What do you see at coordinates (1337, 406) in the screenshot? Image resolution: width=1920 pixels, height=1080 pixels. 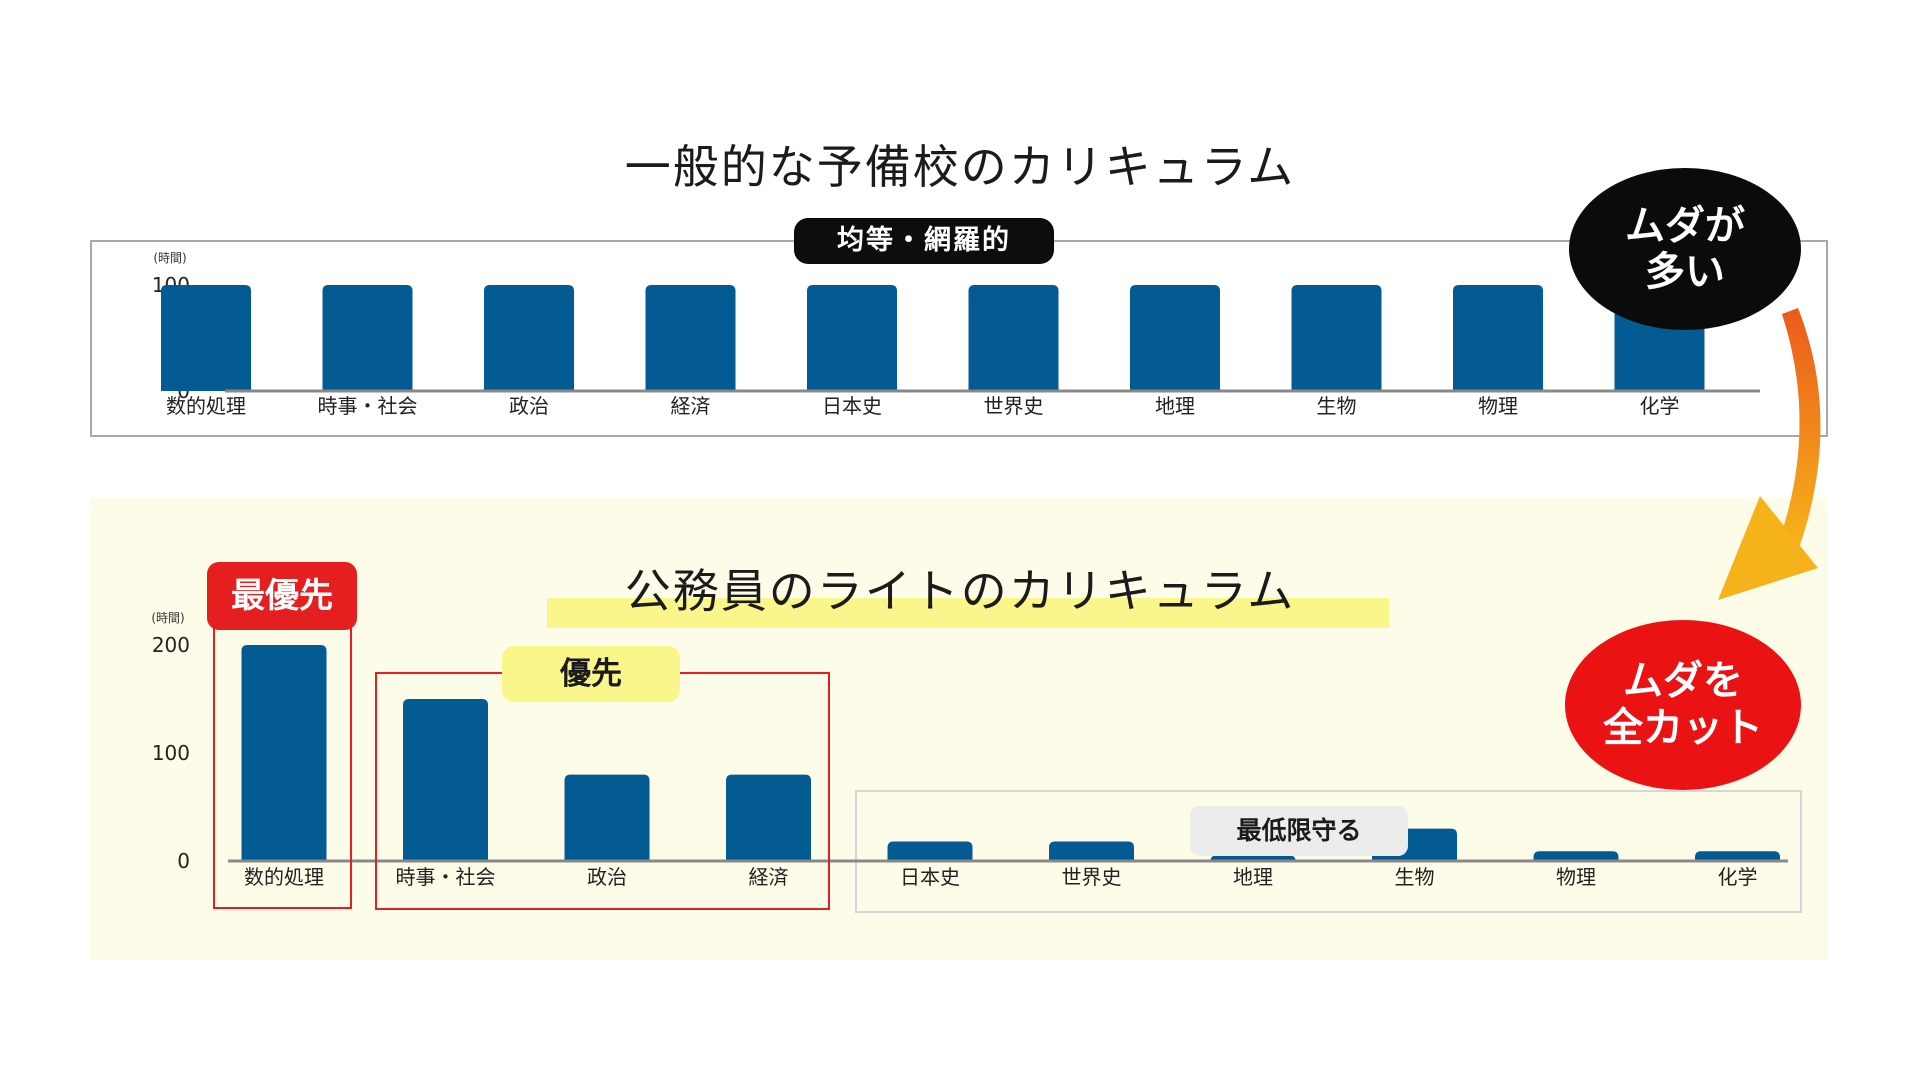 I see `chart-0-xtick-7: 生物` at bounding box center [1337, 406].